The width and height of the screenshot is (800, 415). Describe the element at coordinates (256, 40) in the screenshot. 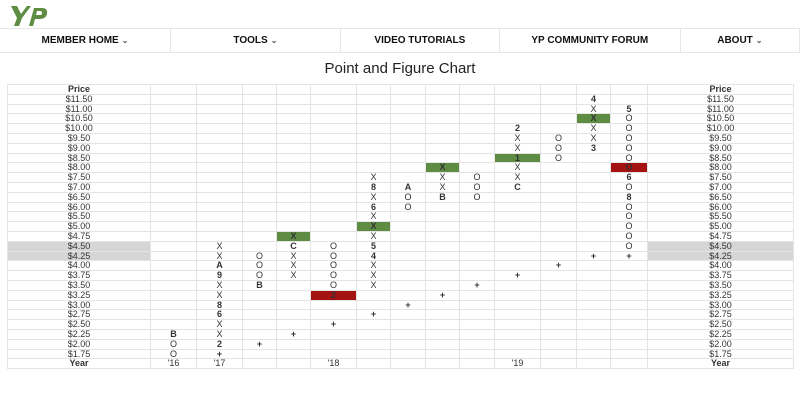

I see `nav-item-tools: TOOLS ⌄` at that location.